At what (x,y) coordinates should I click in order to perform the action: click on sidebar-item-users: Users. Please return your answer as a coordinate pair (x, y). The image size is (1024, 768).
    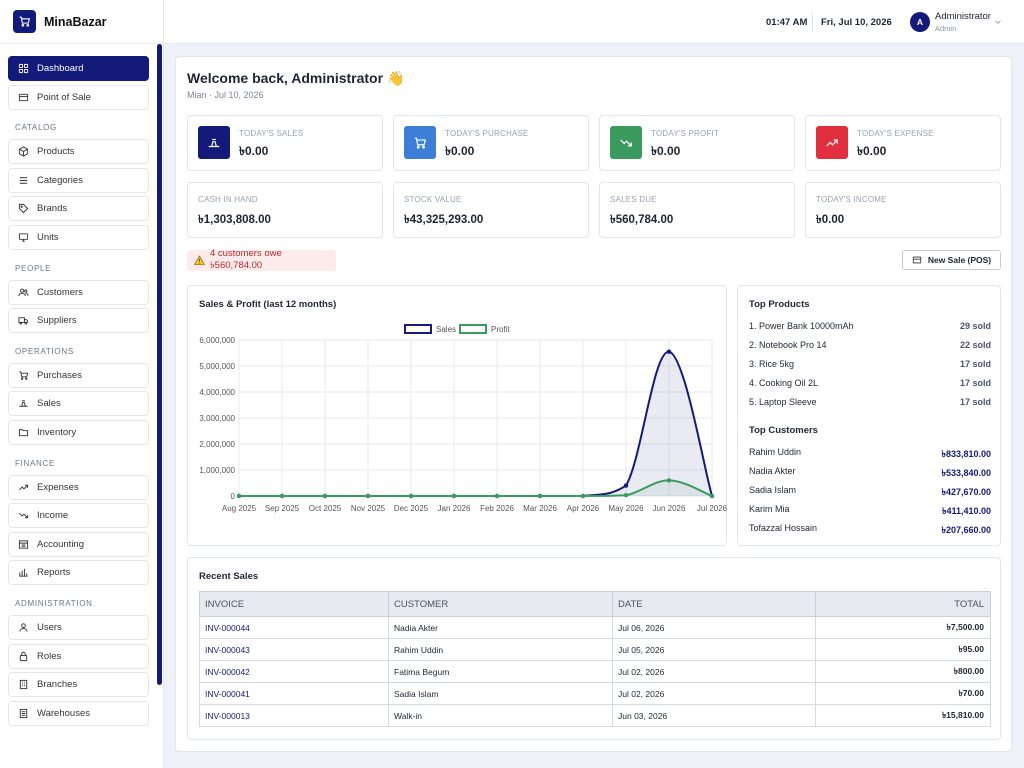
    Looking at the image, I should click on (78, 627).